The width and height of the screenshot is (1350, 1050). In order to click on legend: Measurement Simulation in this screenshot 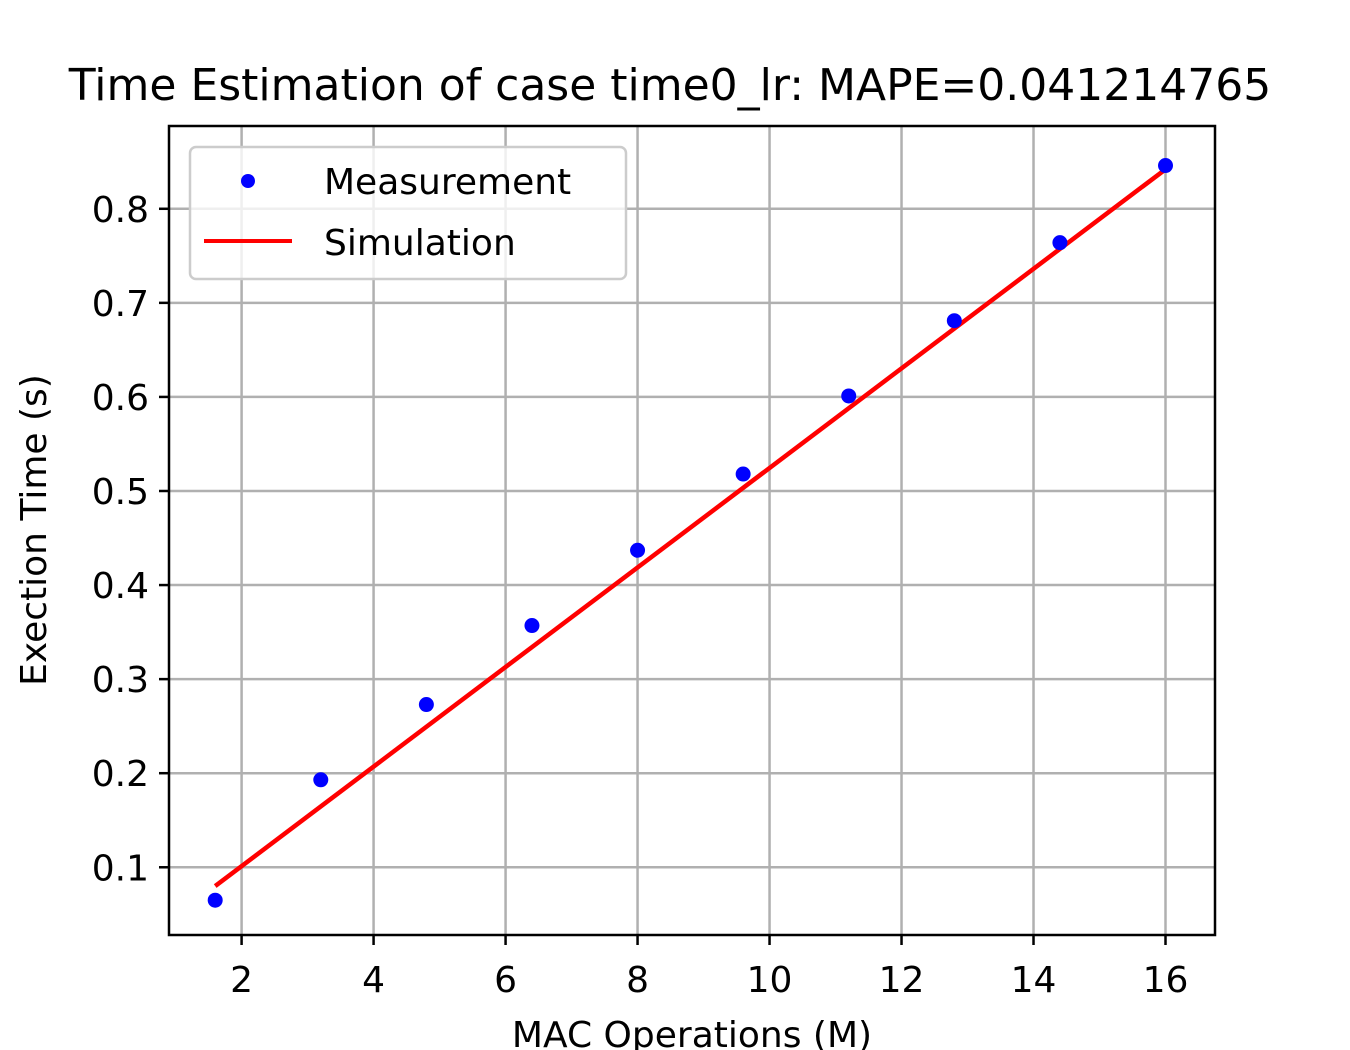, I will do `click(408, 213)`.